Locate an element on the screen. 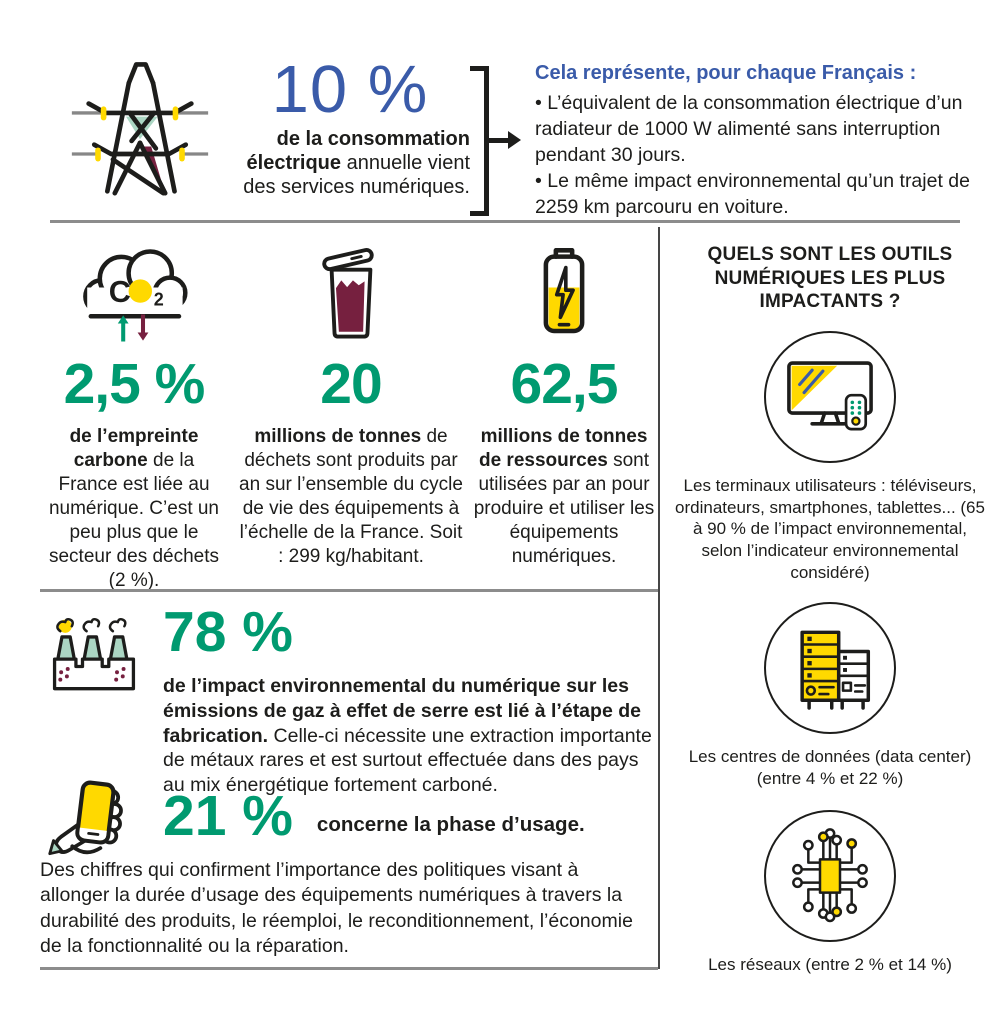 The height and width of the screenshot is (1036, 1000). usage-label: concerne la phase d’usage. is located at coordinates (450, 824).